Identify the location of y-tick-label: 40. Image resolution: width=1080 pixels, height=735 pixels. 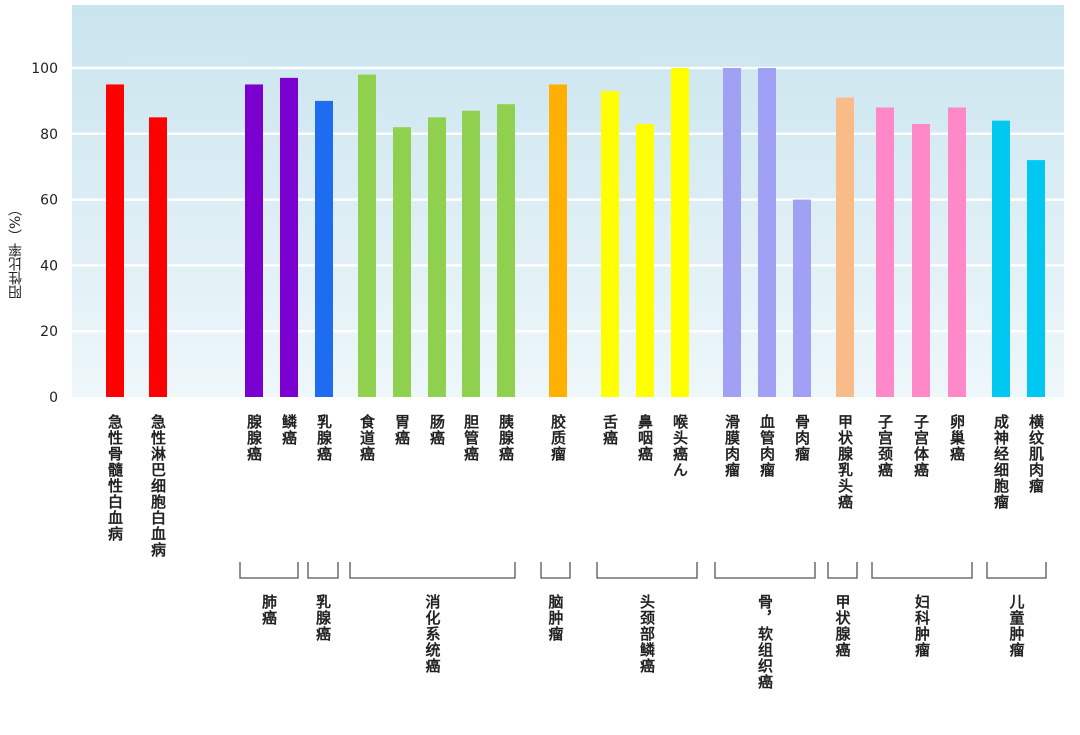
(49, 266).